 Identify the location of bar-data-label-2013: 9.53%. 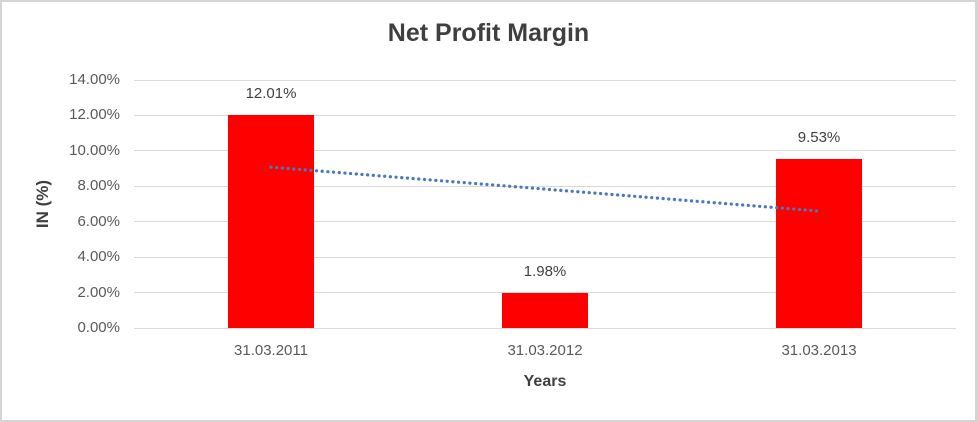
(819, 138).